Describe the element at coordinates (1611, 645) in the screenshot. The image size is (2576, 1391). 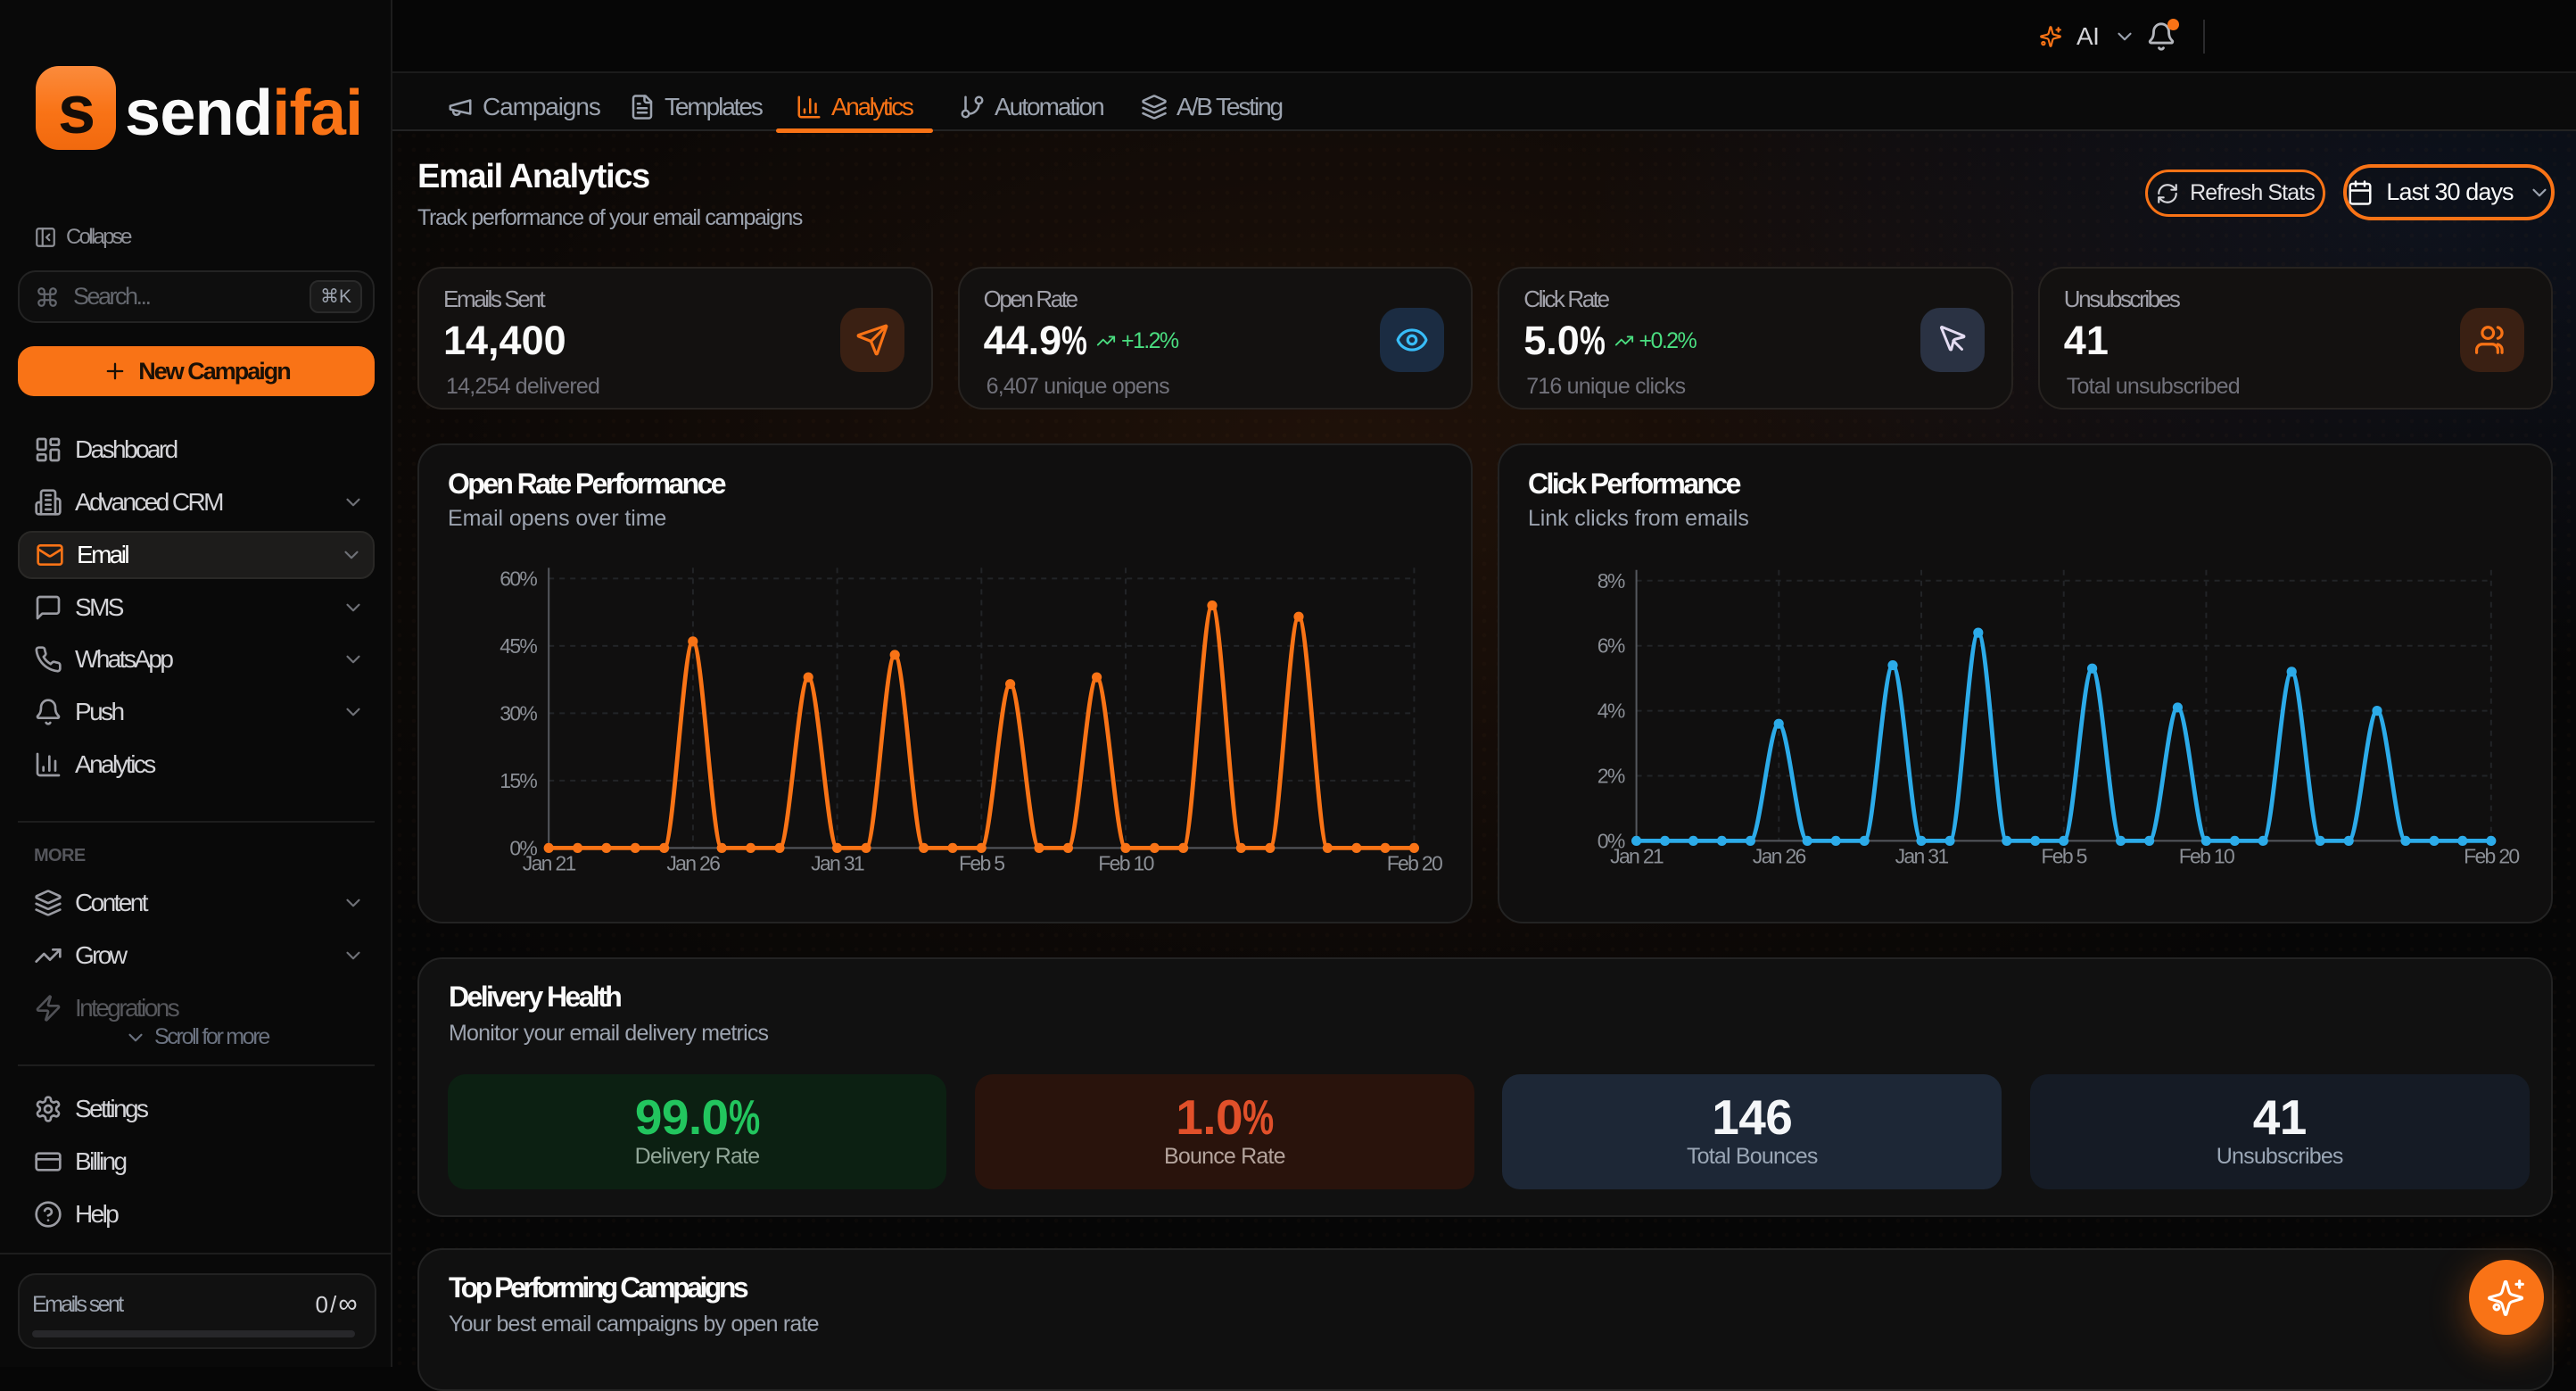
I see `svg-text: 6%` at that location.